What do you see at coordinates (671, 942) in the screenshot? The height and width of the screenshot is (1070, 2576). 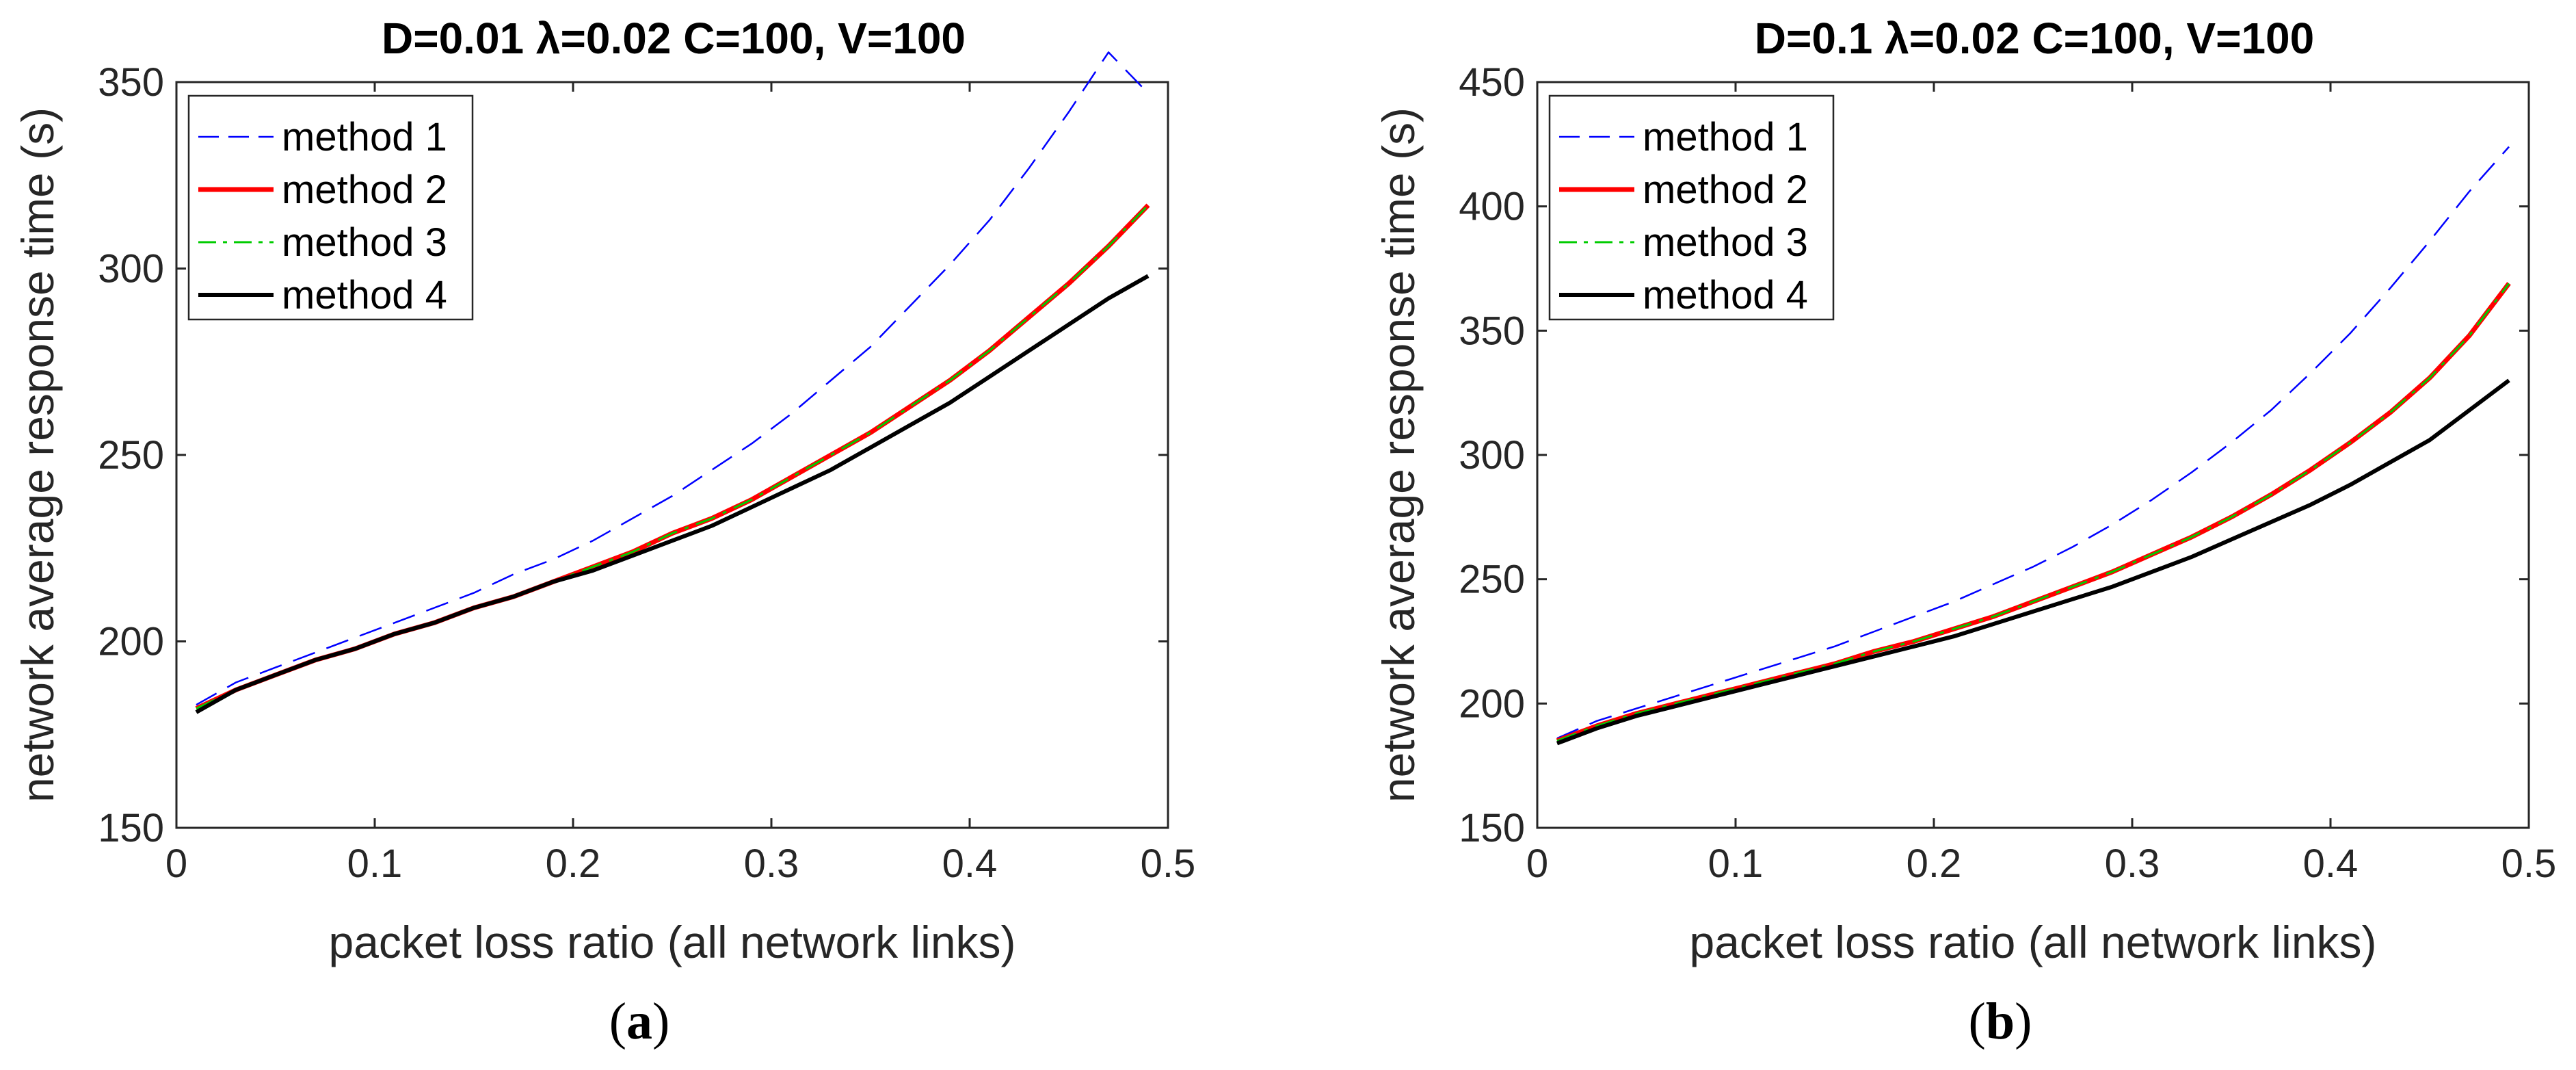 I see `x-axis-label-a: packet loss ratio (all network links)` at bounding box center [671, 942].